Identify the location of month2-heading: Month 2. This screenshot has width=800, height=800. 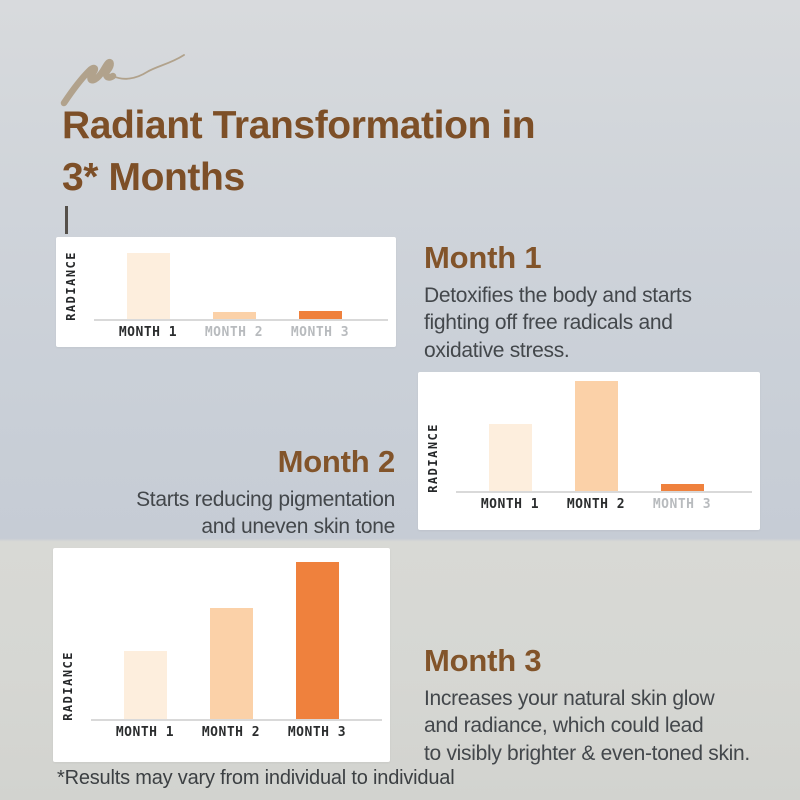
(336, 461).